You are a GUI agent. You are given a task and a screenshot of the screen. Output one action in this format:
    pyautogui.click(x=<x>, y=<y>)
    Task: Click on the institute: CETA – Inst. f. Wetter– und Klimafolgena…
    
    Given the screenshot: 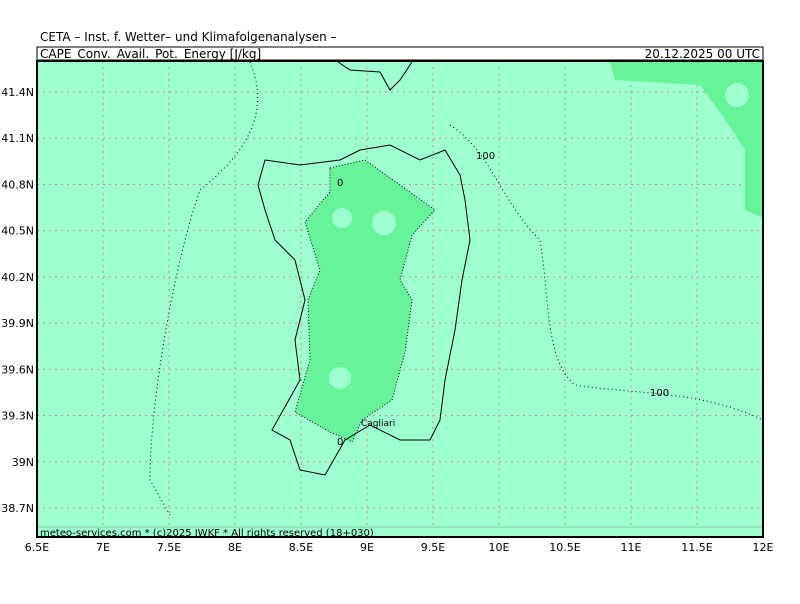 What is the action you would take?
    pyautogui.click(x=188, y=37)
    